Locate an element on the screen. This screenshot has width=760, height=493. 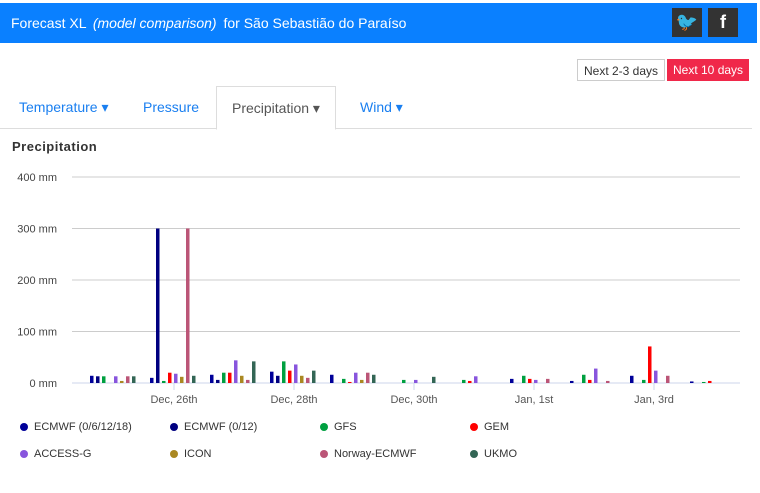
y-tick-label: 200 mm is located at coordinates (37, 281).